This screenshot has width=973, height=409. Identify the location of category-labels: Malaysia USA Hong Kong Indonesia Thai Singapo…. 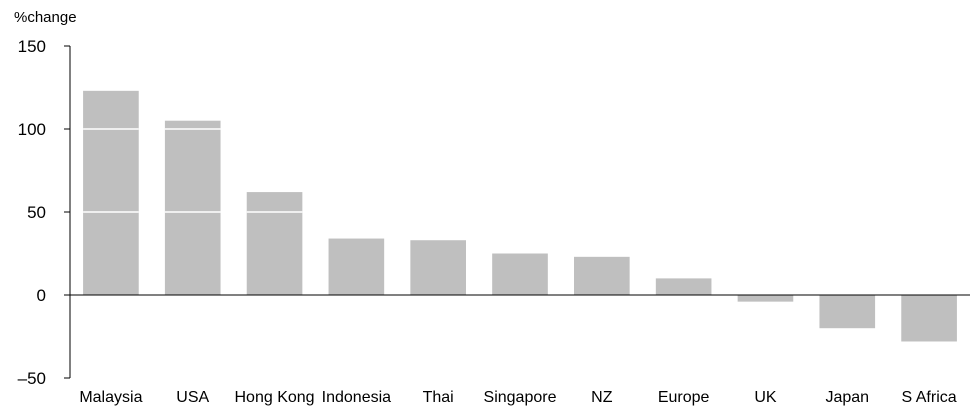
(517, 397).